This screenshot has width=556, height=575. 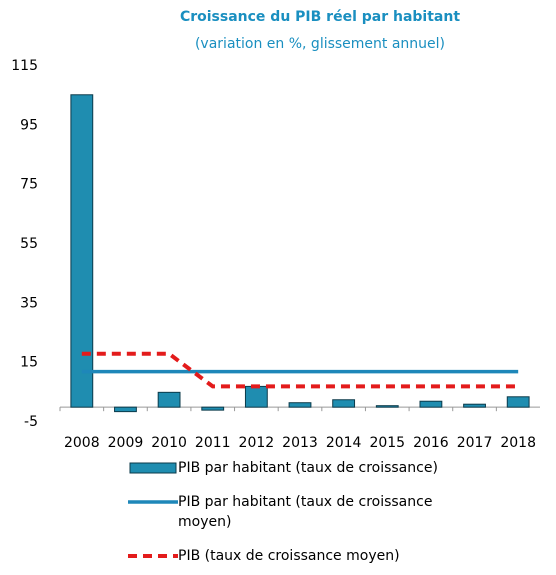 I want to click on x-tick-label: 2014, so click(x=344, y=443).